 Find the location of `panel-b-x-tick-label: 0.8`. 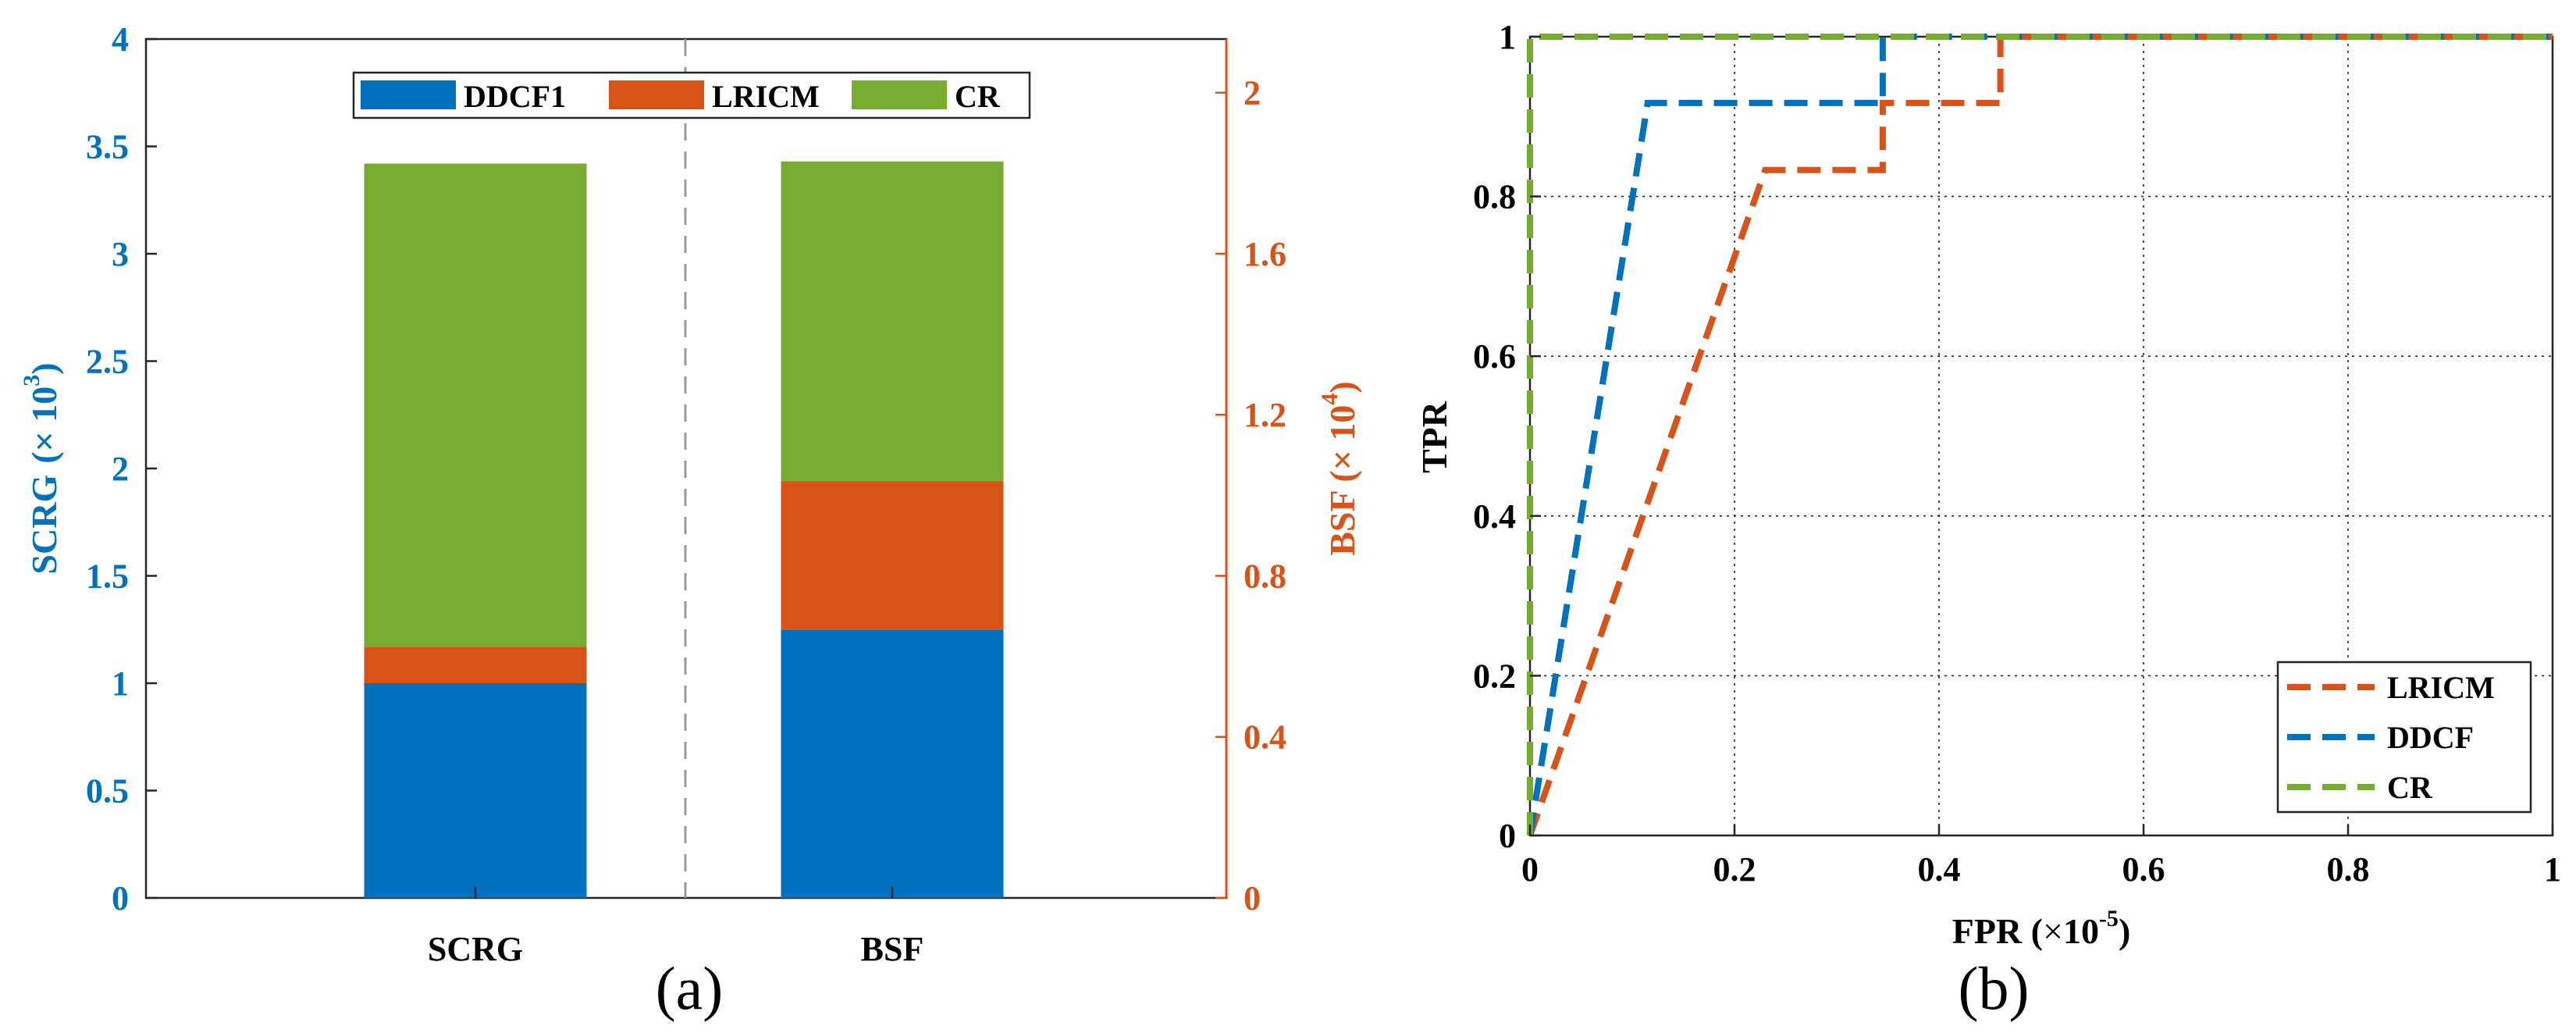

panel-b-x-tick-label: 0.8 is located at coordinates (2348, 869).